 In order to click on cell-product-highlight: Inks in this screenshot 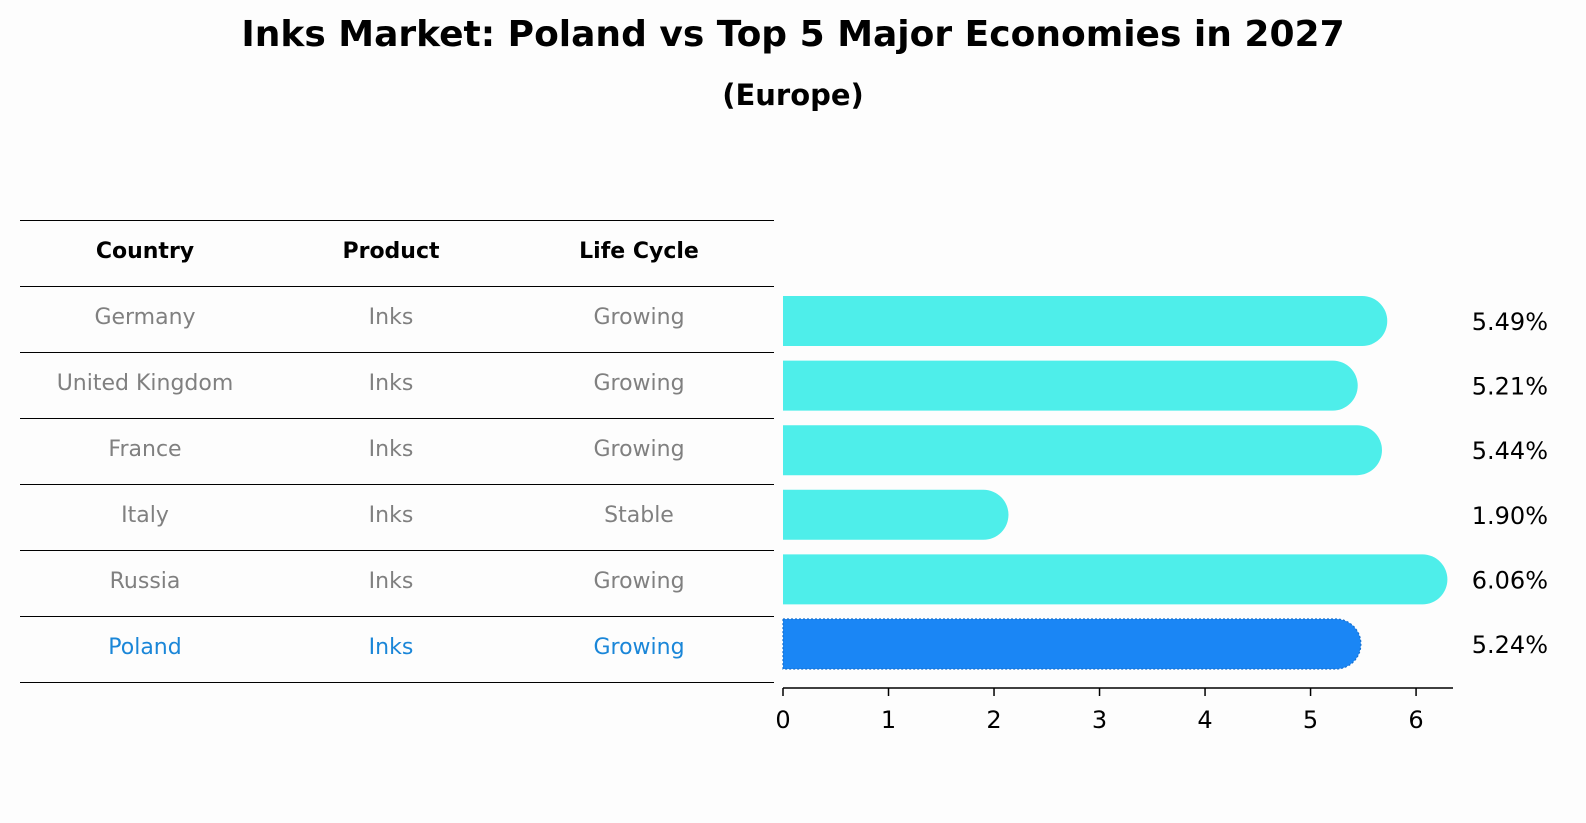, I will do `click(391, 647)`.